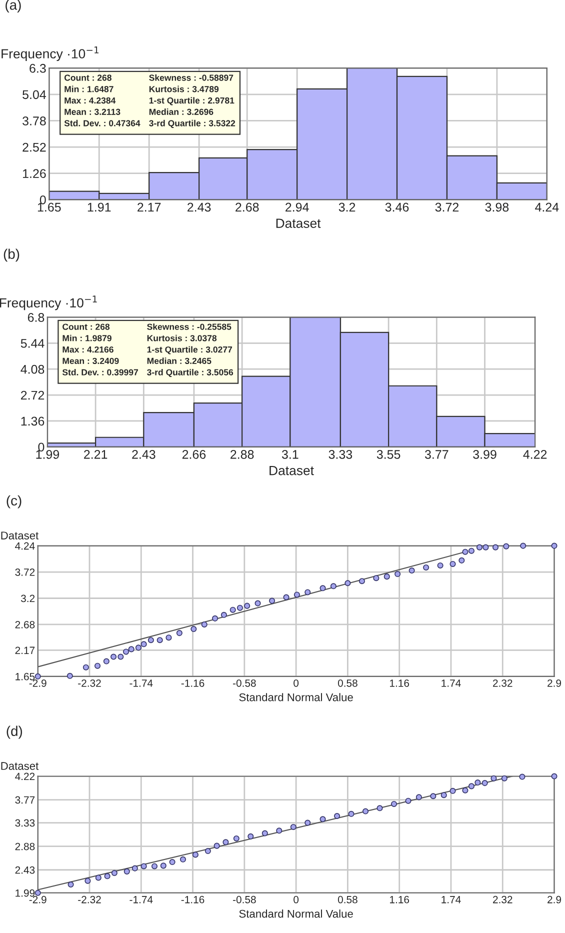  Describe the element at coordinates (96, 454) in the screenshot. I see `x-tick-label: 2.21` at that location.